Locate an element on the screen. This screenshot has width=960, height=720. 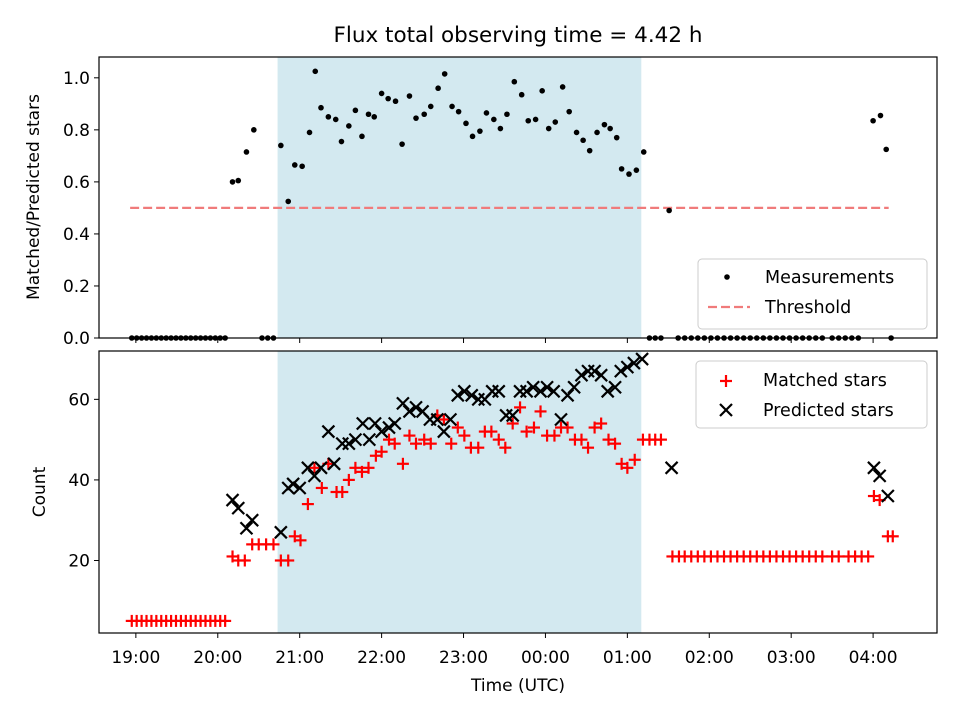
legend-measurements-marker is located at coordinates (727, 277).